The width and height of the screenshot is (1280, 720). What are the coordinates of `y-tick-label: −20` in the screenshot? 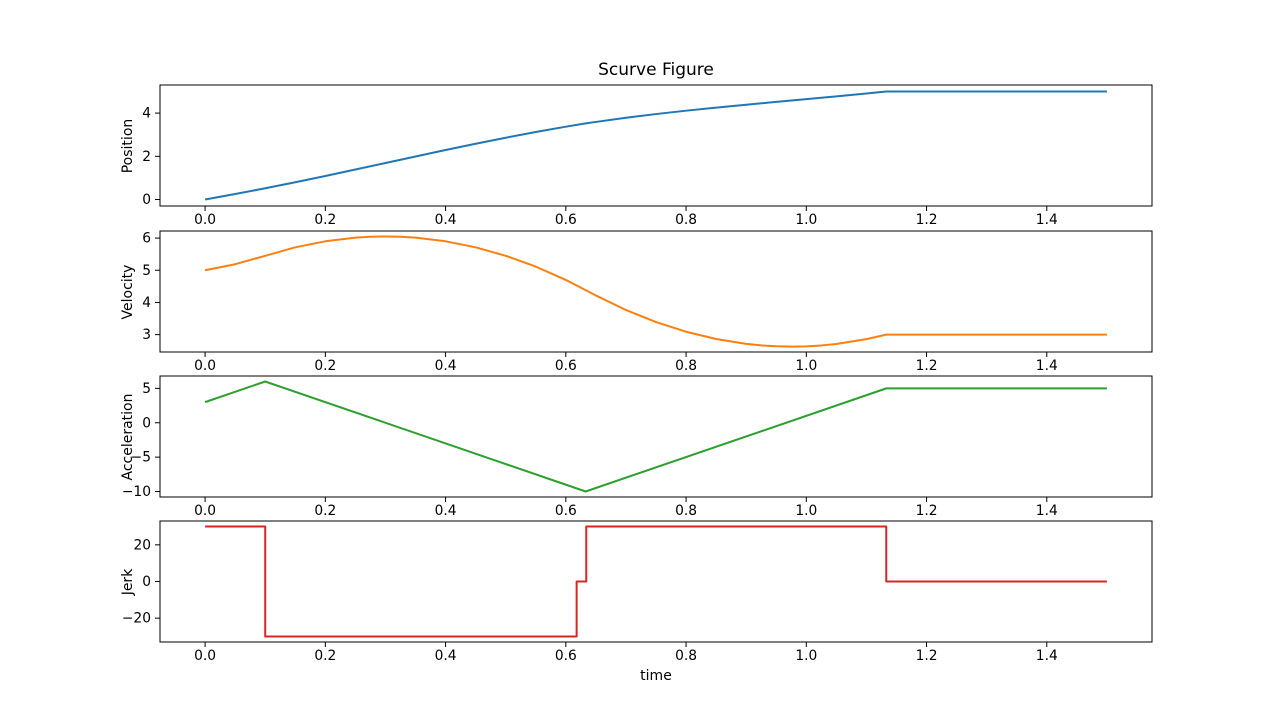 It's located at (136, 619).